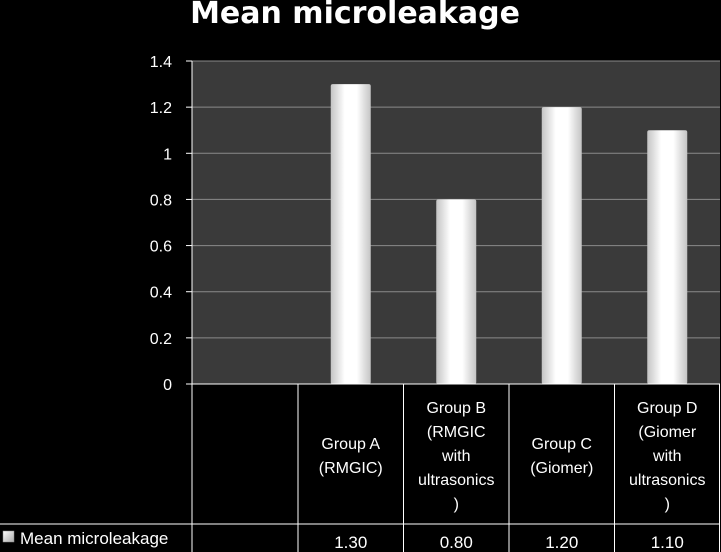 This screenshot has height=552, width=721. What do you see at coordinates (667, 408) in the screenshot?
I see `x-category-label-line: Group D` at bounding box center [667, 408].